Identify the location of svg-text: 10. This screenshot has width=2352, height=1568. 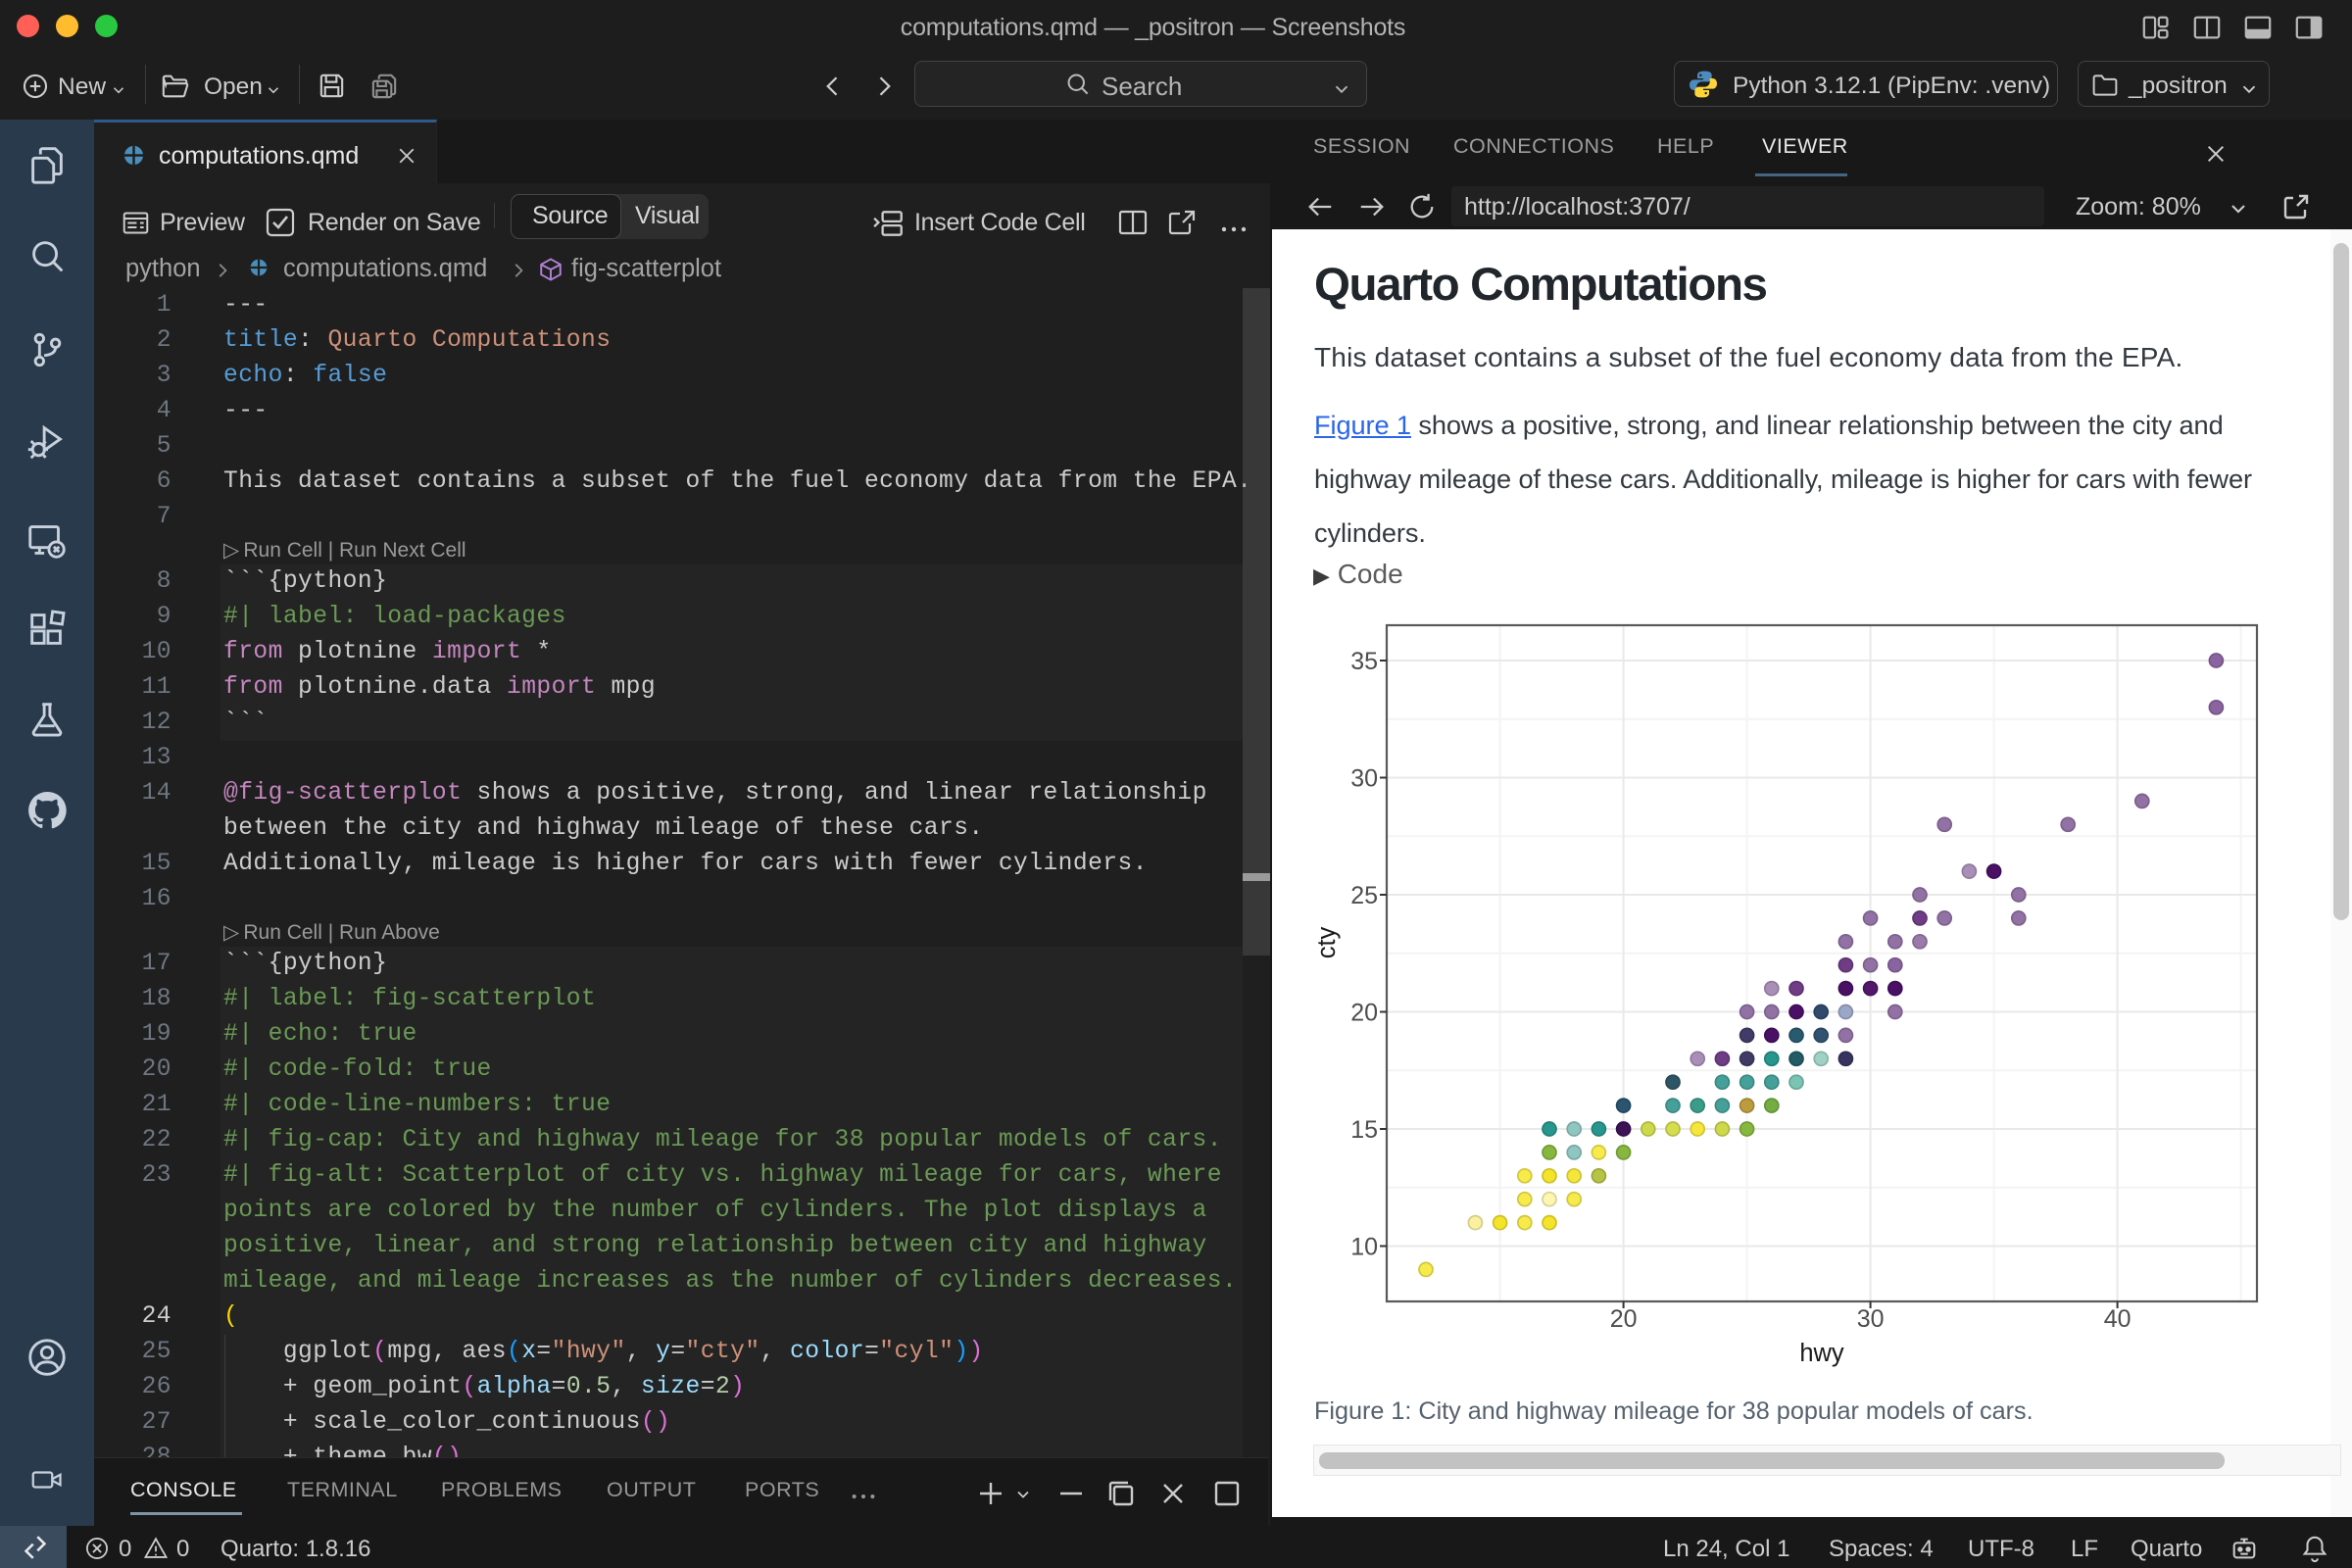
(1364, 1247).